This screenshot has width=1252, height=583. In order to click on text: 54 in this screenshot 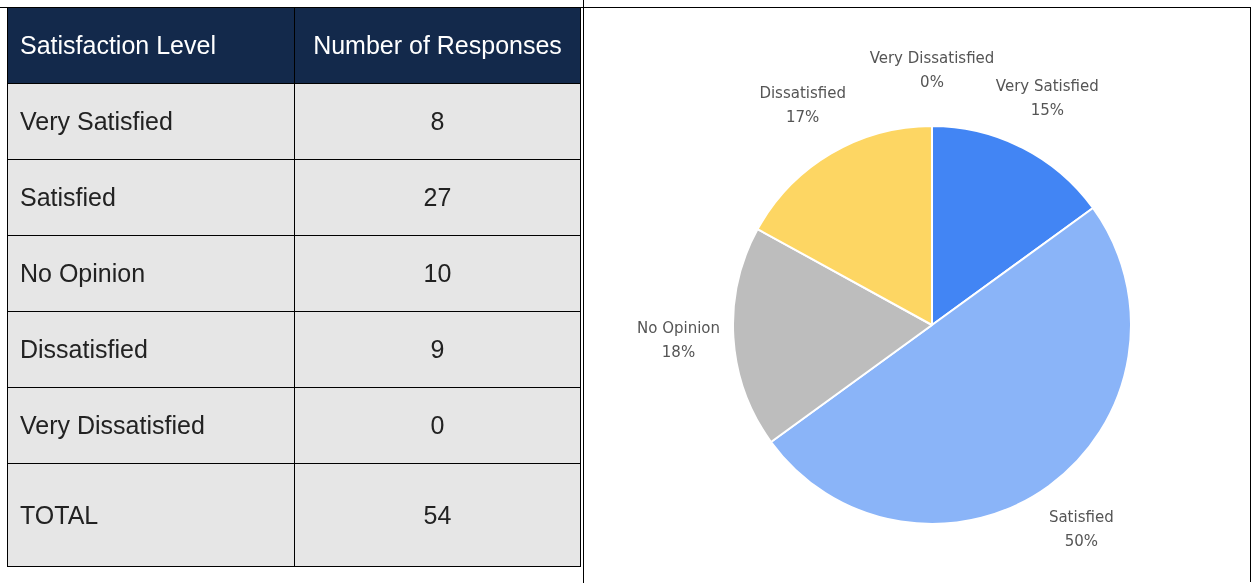, I will do `click(437, 514)`.